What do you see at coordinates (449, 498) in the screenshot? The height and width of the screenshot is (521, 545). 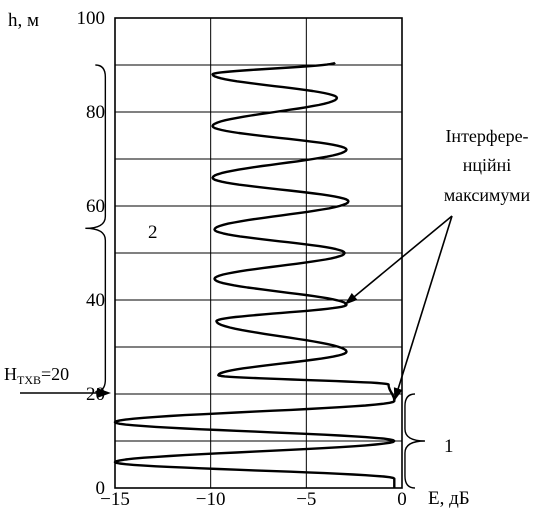 I see `x-axis-label: E, дБ` at bounding box center [449, 498].